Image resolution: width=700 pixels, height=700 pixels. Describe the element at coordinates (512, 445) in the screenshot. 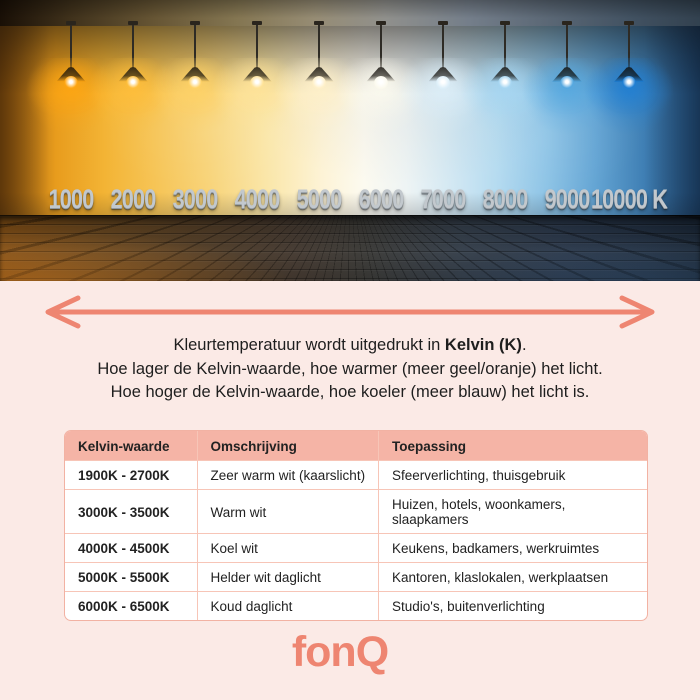

I see `table-header-cell: Toepassing` at that location.